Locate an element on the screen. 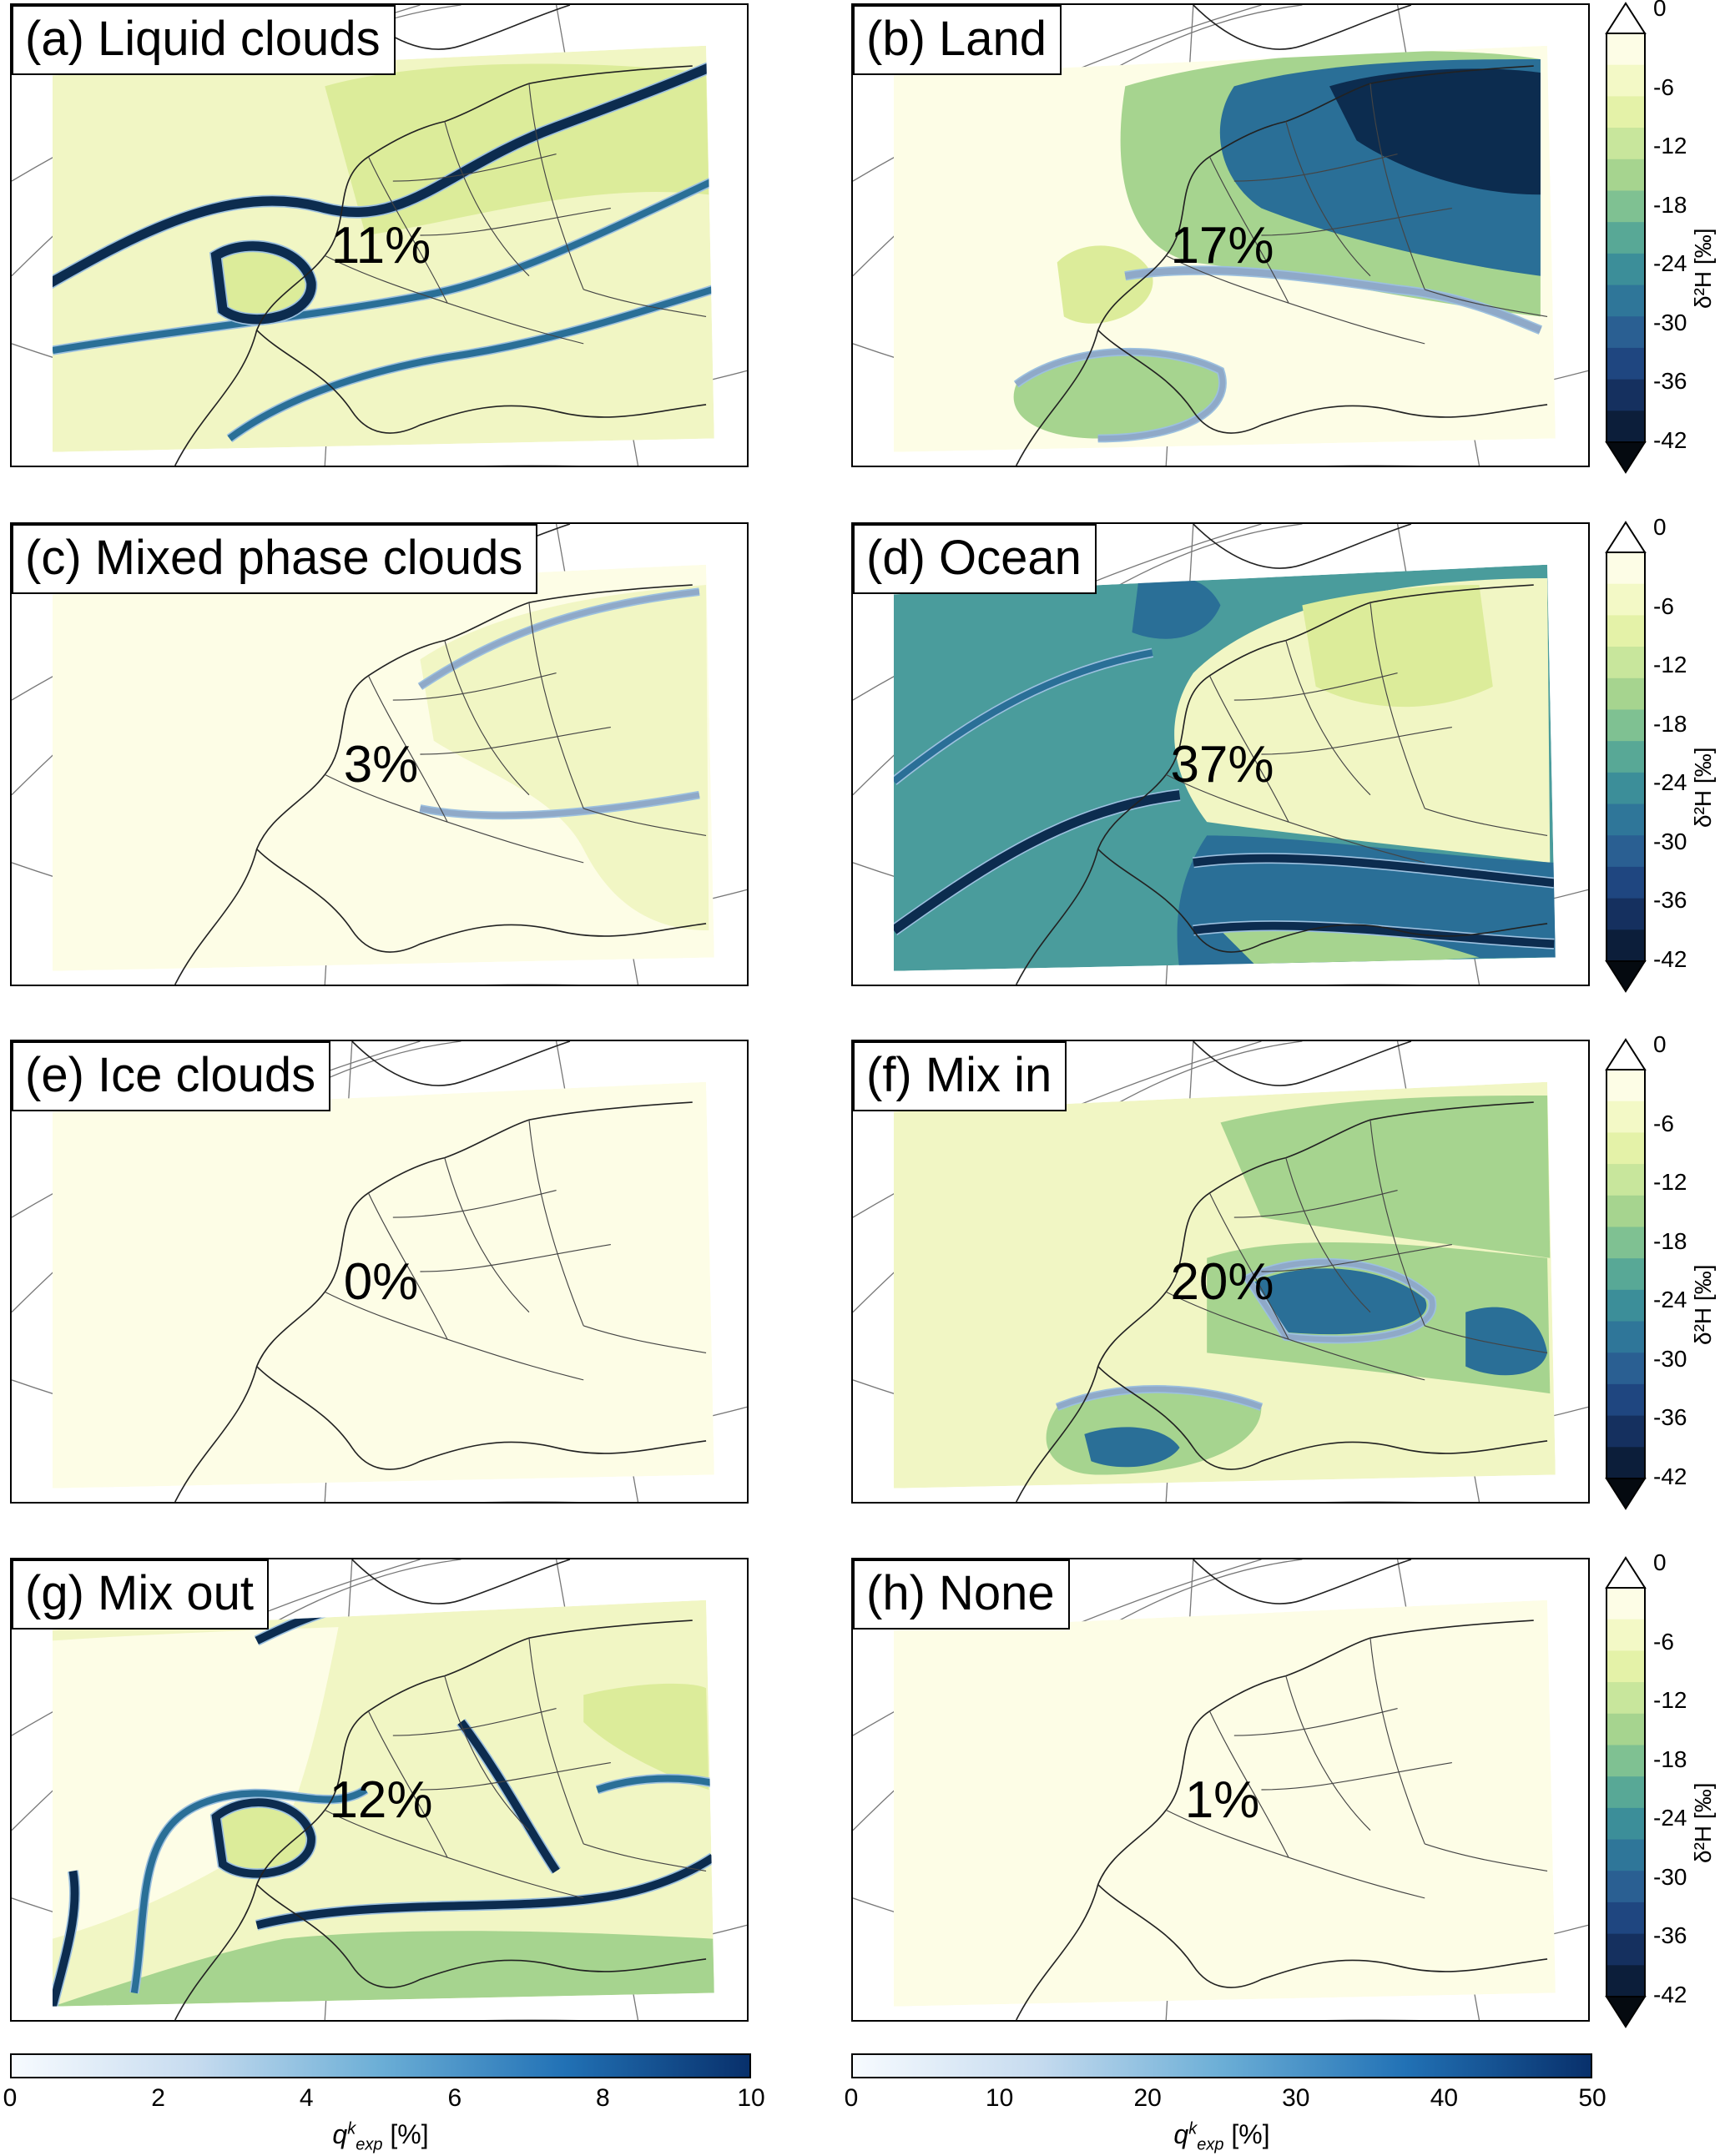  map-panel-ice-clouds: (e) Ice clouds 0% is located at coordinates (379, 1272).